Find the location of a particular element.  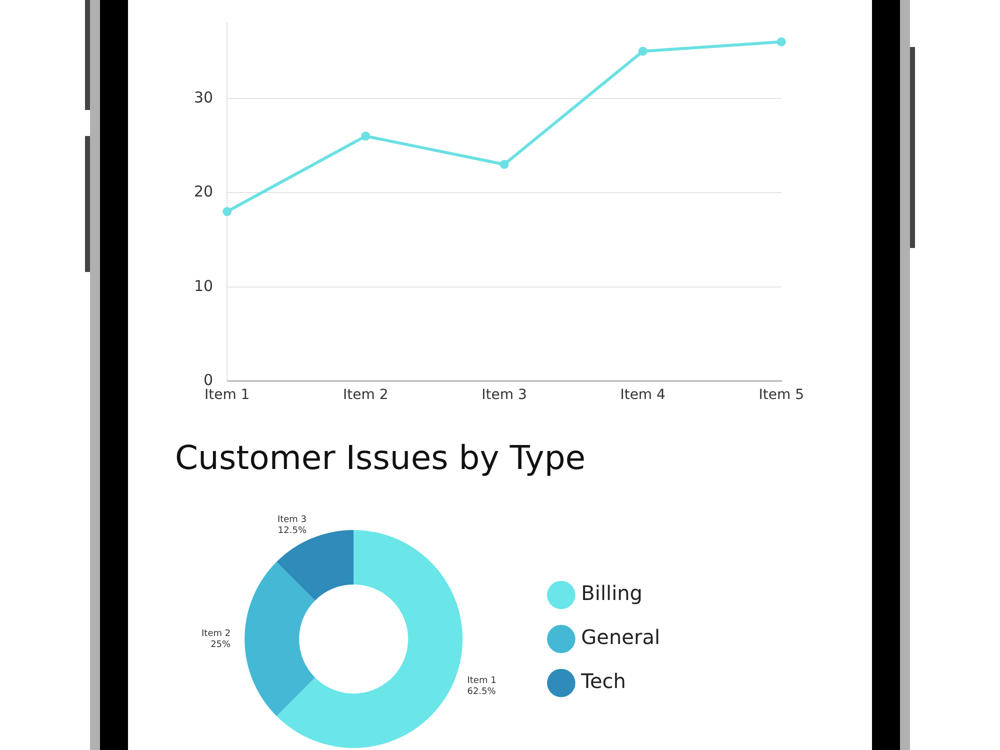

legend-label: Billing is located at coordinates (612, 593).